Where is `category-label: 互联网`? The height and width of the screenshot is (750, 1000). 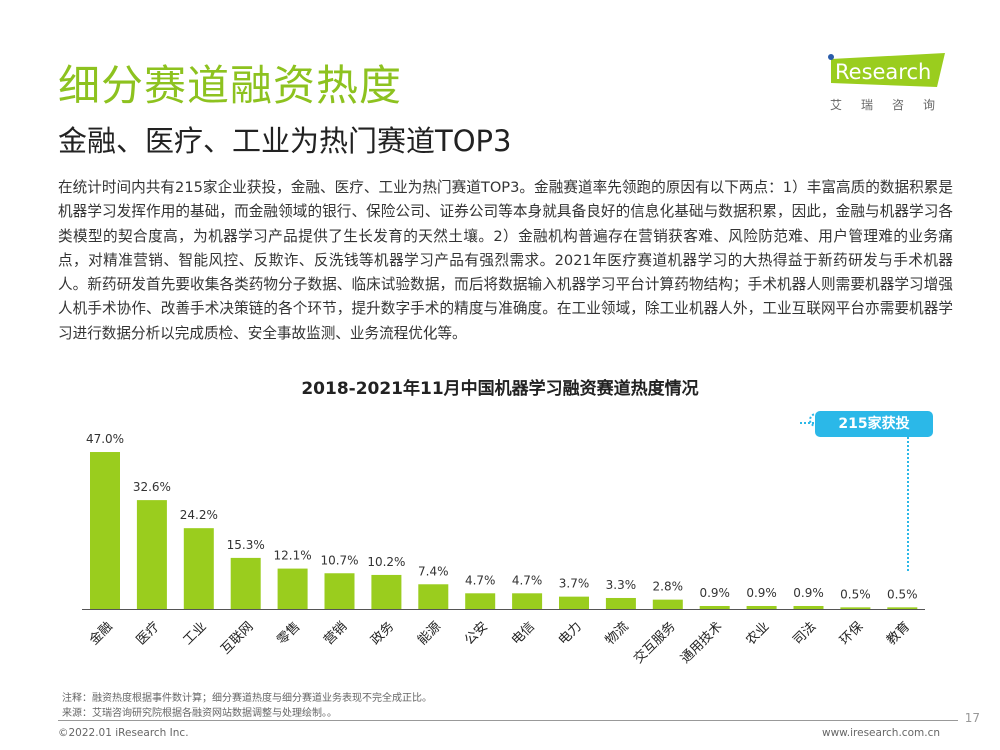
category-label: 互联网 is located at coordinates (237, 638).